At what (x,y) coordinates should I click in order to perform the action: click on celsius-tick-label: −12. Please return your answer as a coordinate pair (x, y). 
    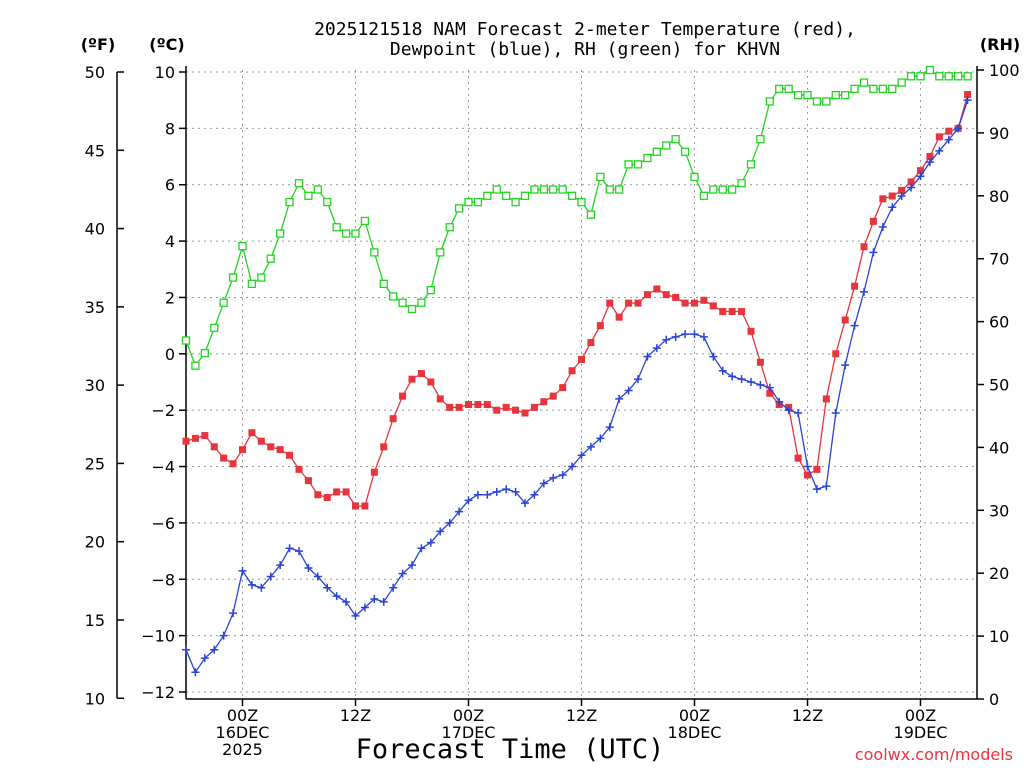
    Looking at the image, I should click on (158, 692).